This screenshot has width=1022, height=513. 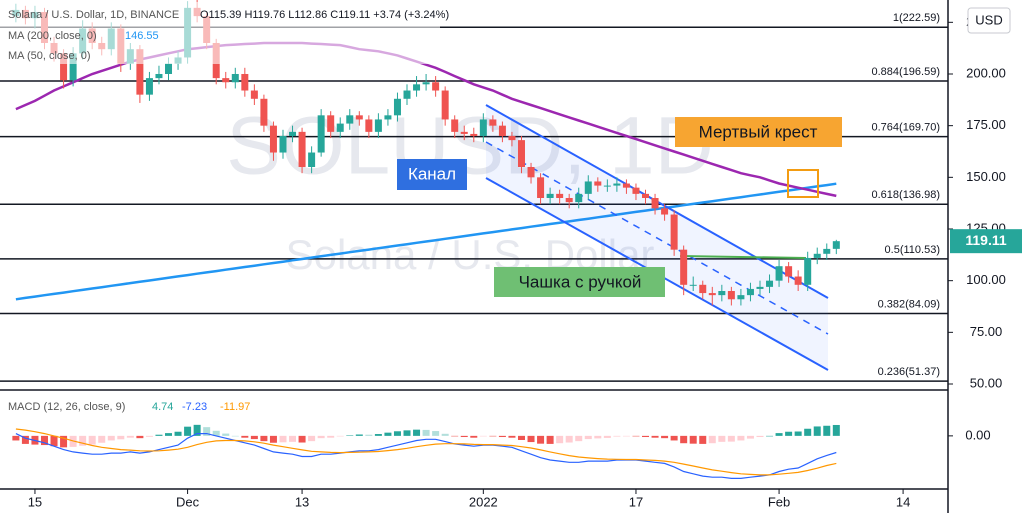 What do you see at coordinates (426, 451) in the screenshot?
I see `macd-pane` at bounding box center [426, 451].